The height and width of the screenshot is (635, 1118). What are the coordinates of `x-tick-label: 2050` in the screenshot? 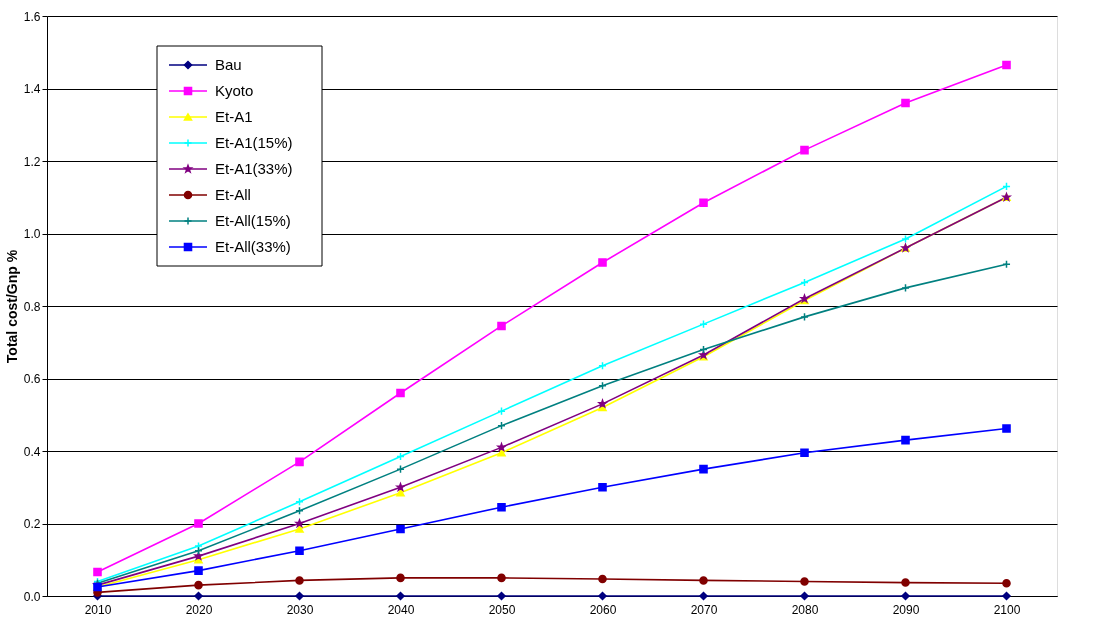 It's located at (502, 609).